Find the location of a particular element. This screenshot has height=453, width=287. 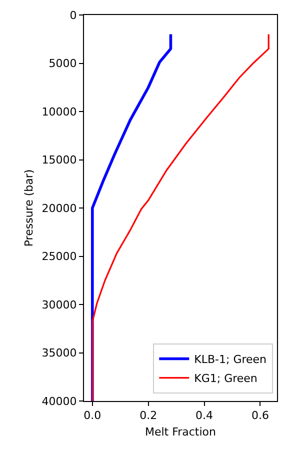

y-tick-label: 5000 is located at coordinates (62, 63).